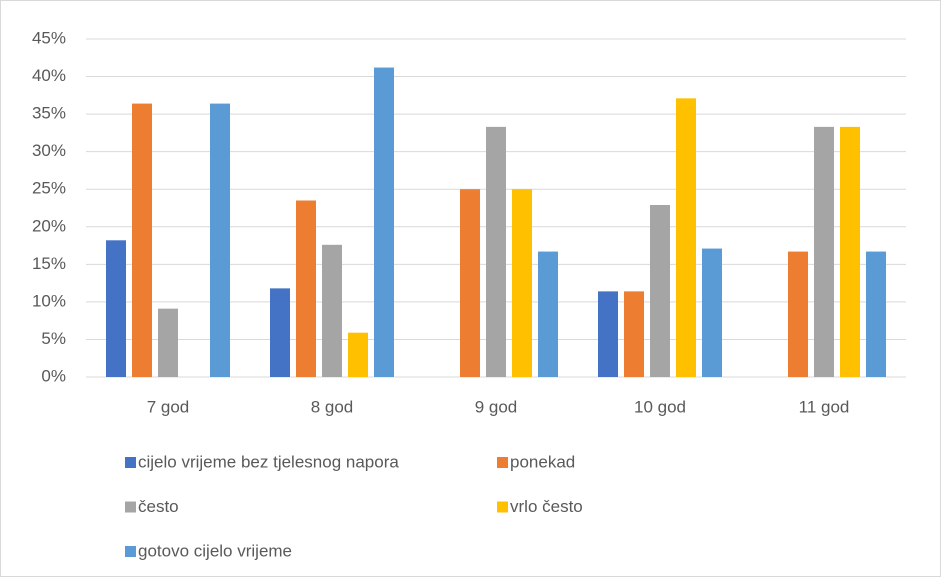 The width and height of the screenshot is (942, 578). I want to click on x-tick-label: 10 god, so click(660, 406).